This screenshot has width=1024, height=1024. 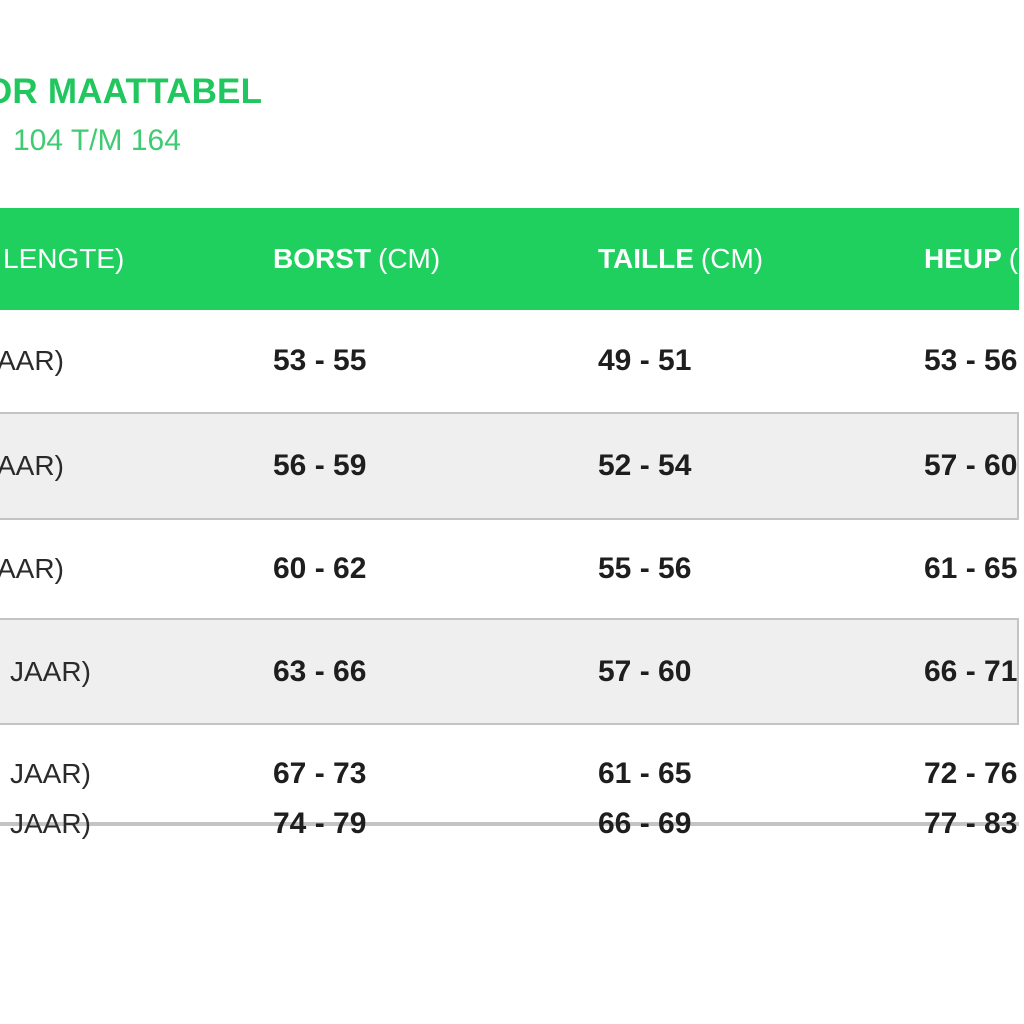 What do you see at coordinates (971, 773) in the screenshot?
I see `cell-heup: 72 - 76` at bounding box center [971, 773].